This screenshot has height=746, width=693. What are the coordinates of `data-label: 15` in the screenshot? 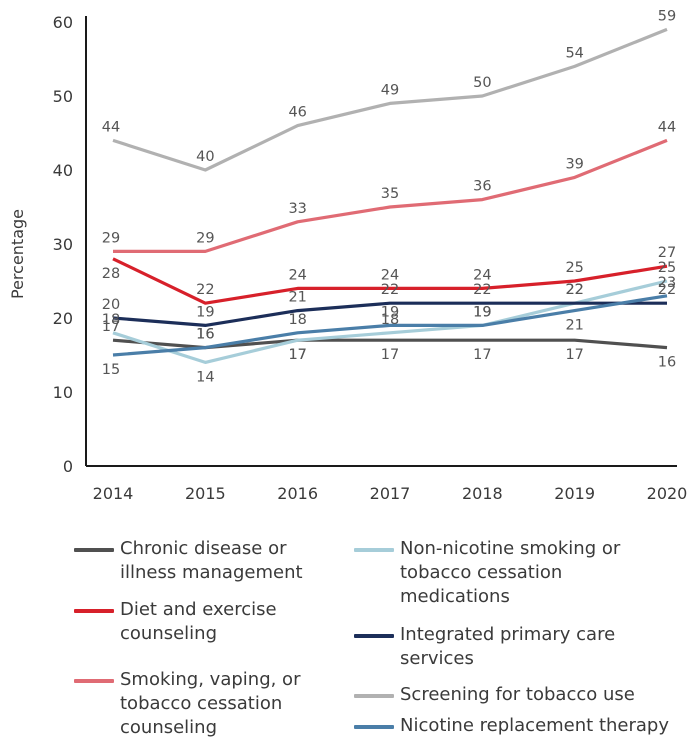 It's located at (111, 370).